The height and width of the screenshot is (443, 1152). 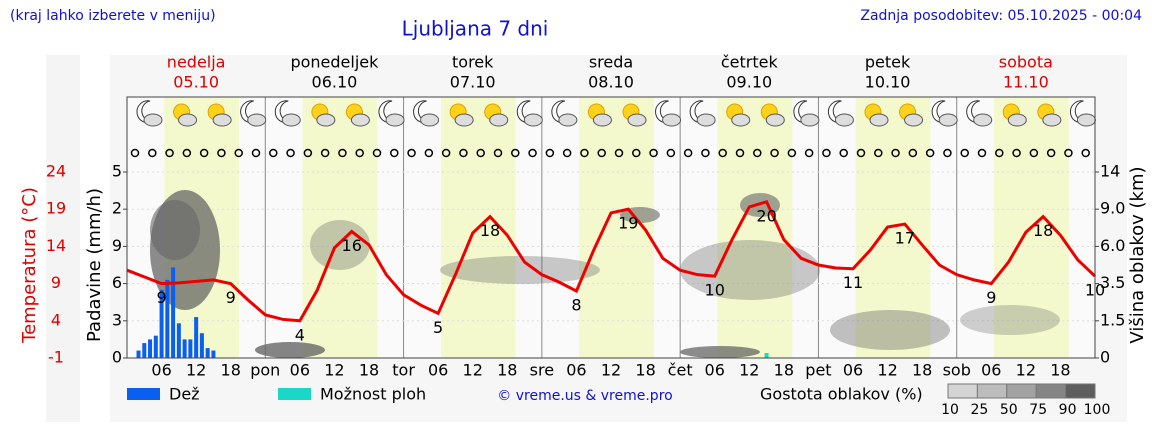 What do you see at coordinates (1009, 410) in the screenshot?
I see `cloud-legend-tick: 50` at bounding box center [1009, 410].